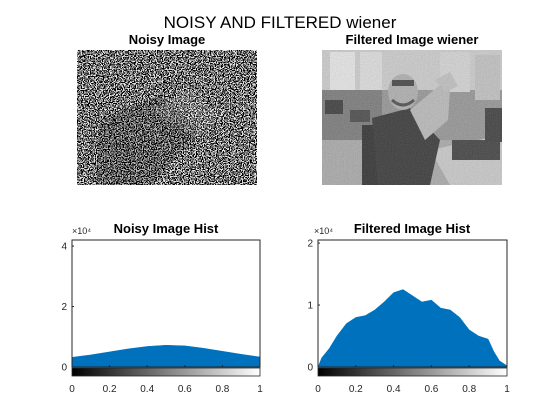 This screenshot has width=560, height=420. What do you see at coordinates (310, 244) in the screenshot?
I see `filtered-hist-y-tick-label: 2` at bounding box center [310, 244].